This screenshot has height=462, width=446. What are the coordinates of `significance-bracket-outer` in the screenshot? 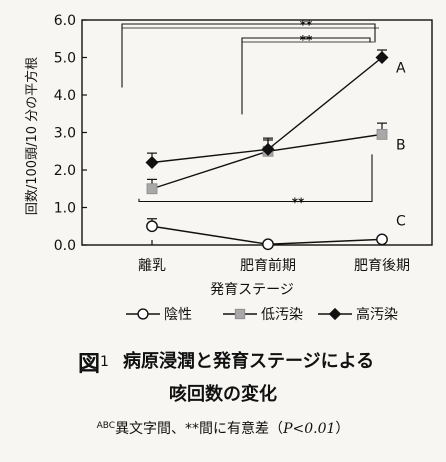 It's located at (248, 55).